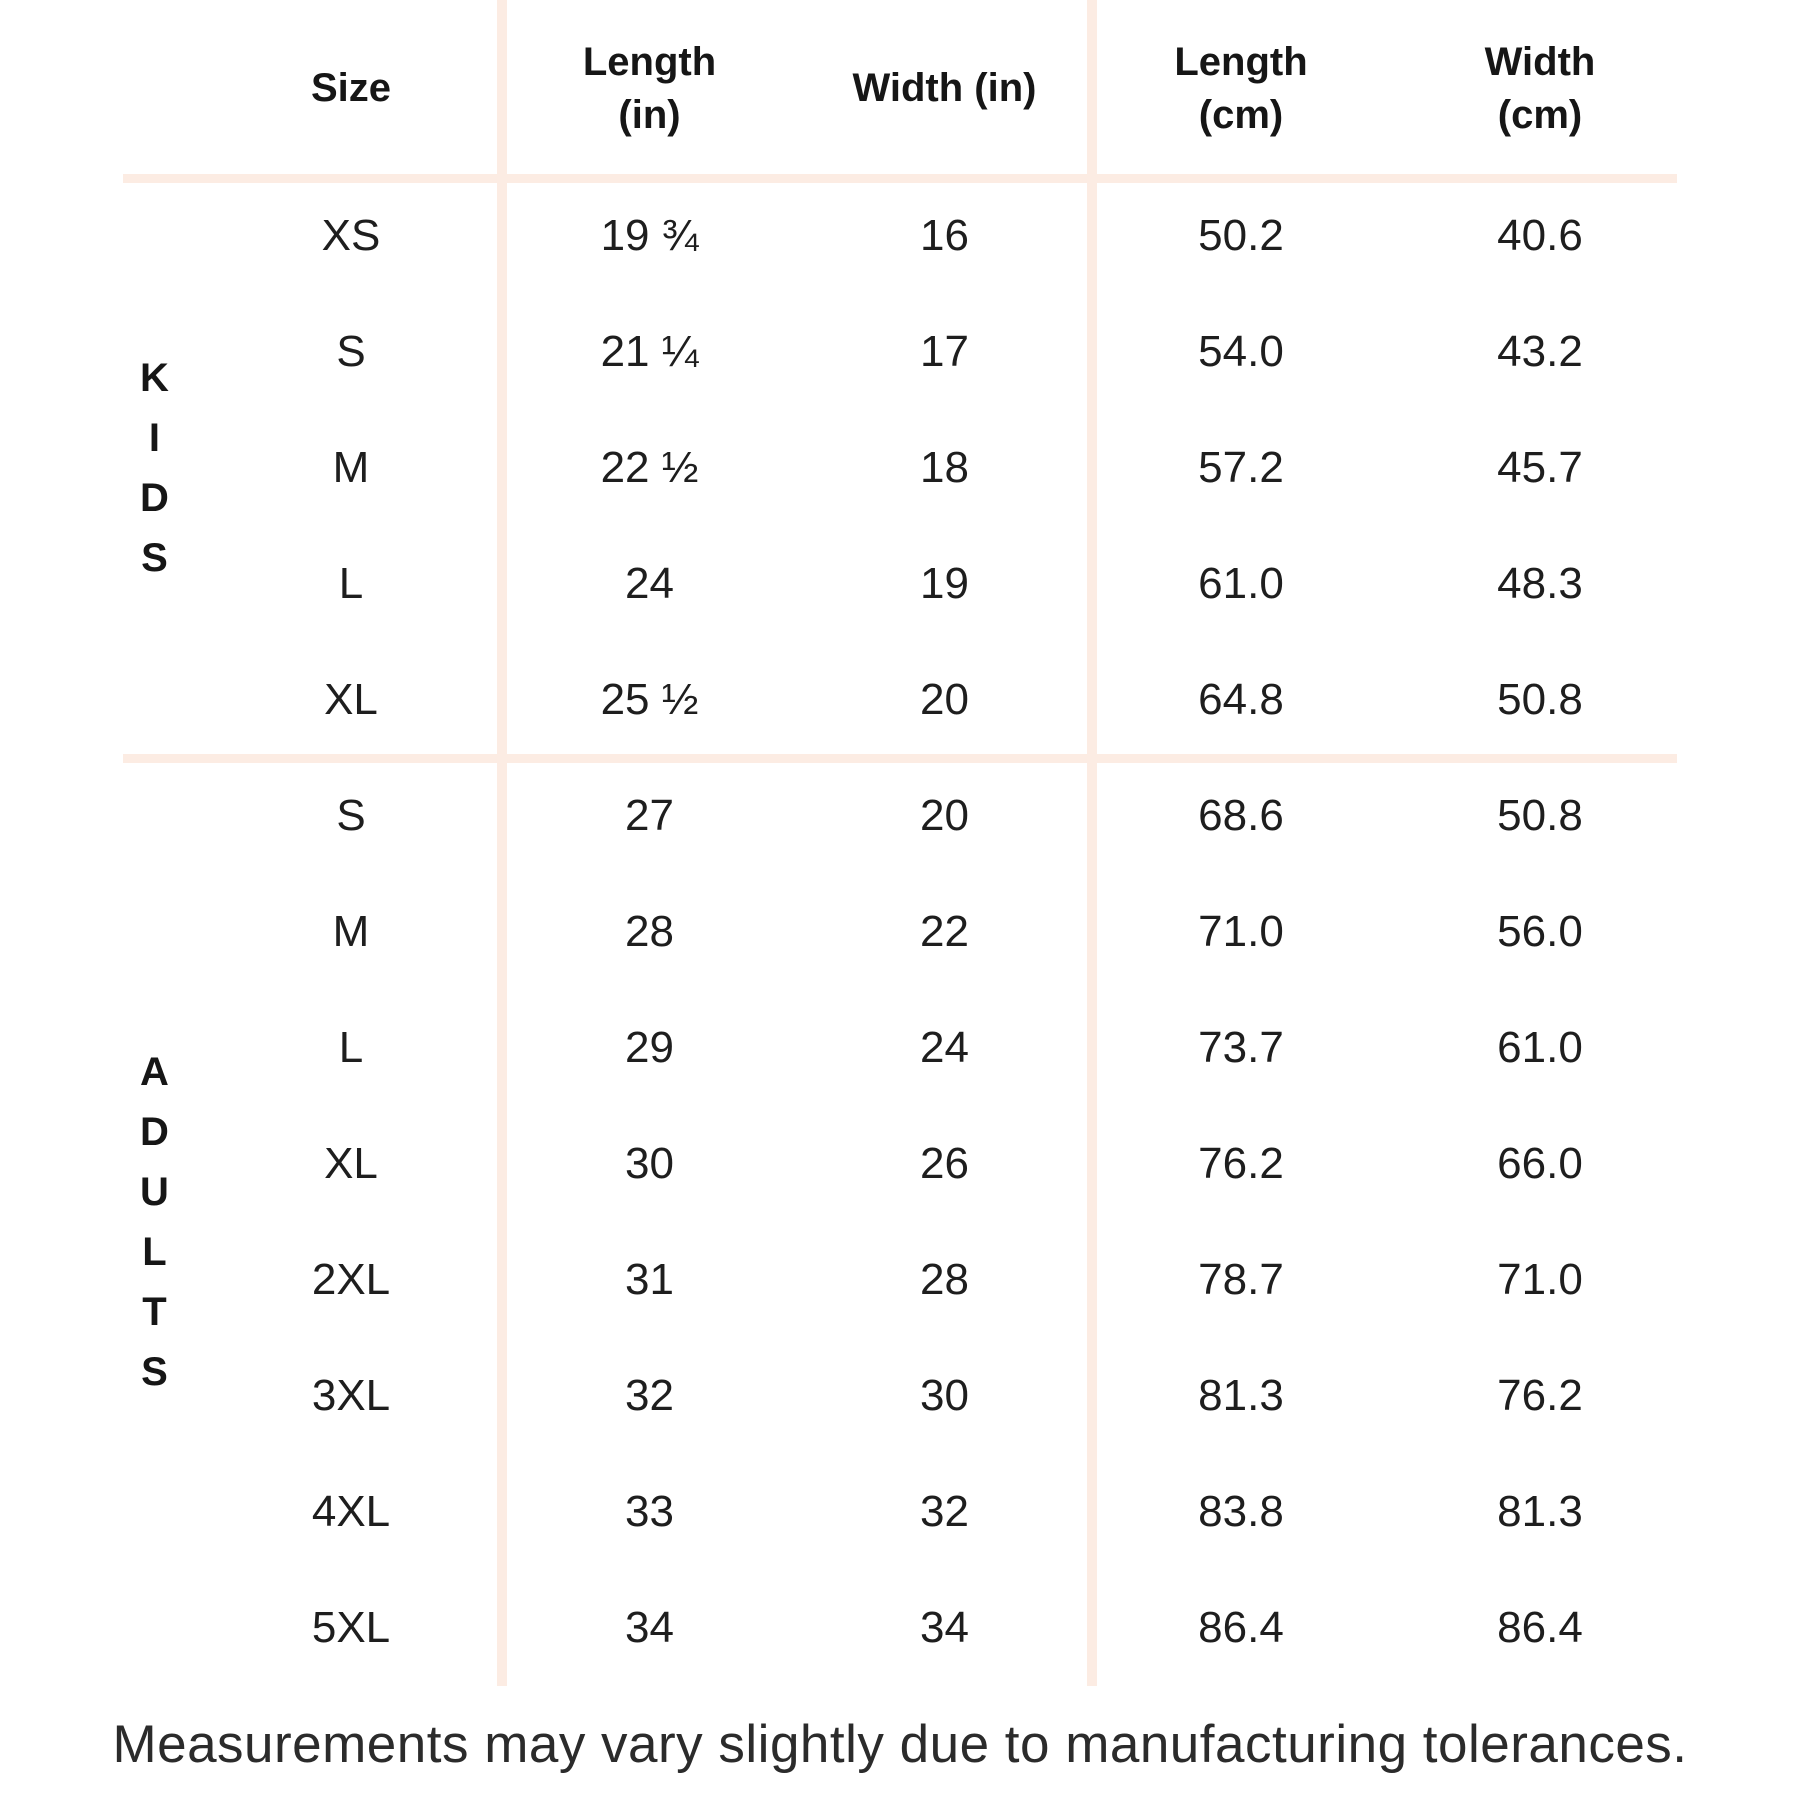 The image size is (1800, 1800). Describe the element at coordinates (351, 235) in the screenshot. I see `cell-kids-xs-size: XS` at that location.